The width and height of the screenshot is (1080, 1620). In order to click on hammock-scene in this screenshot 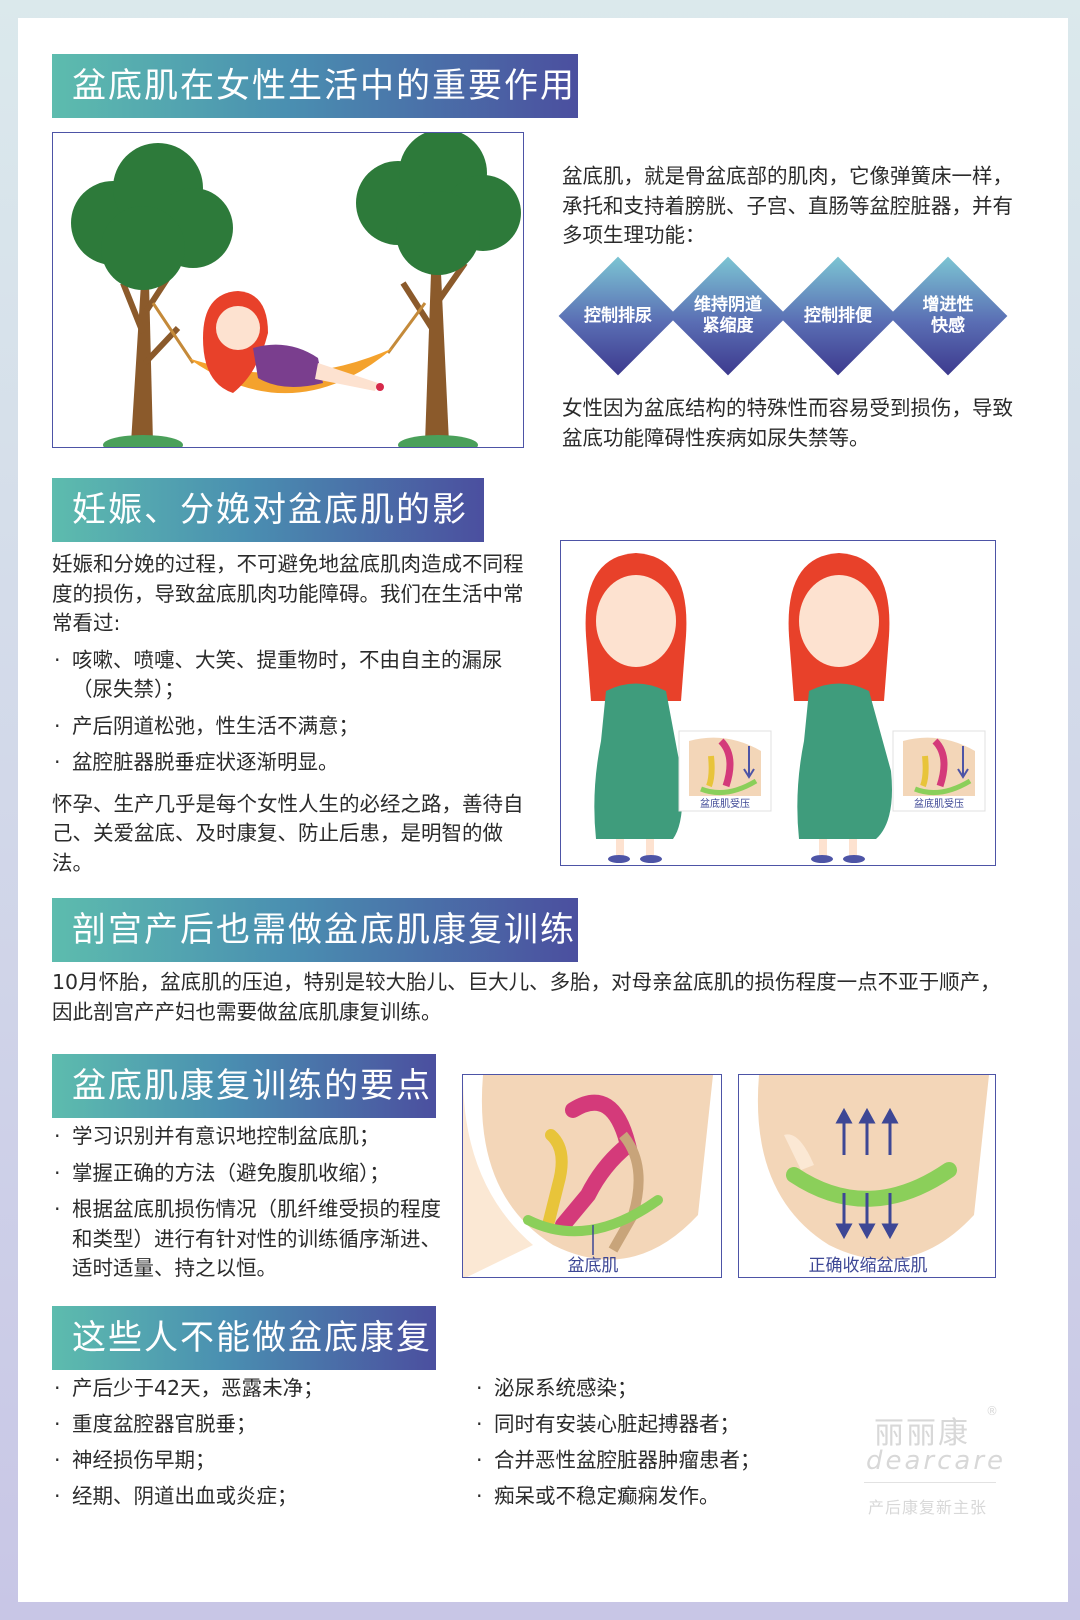, I will do `click(296, 290)`.